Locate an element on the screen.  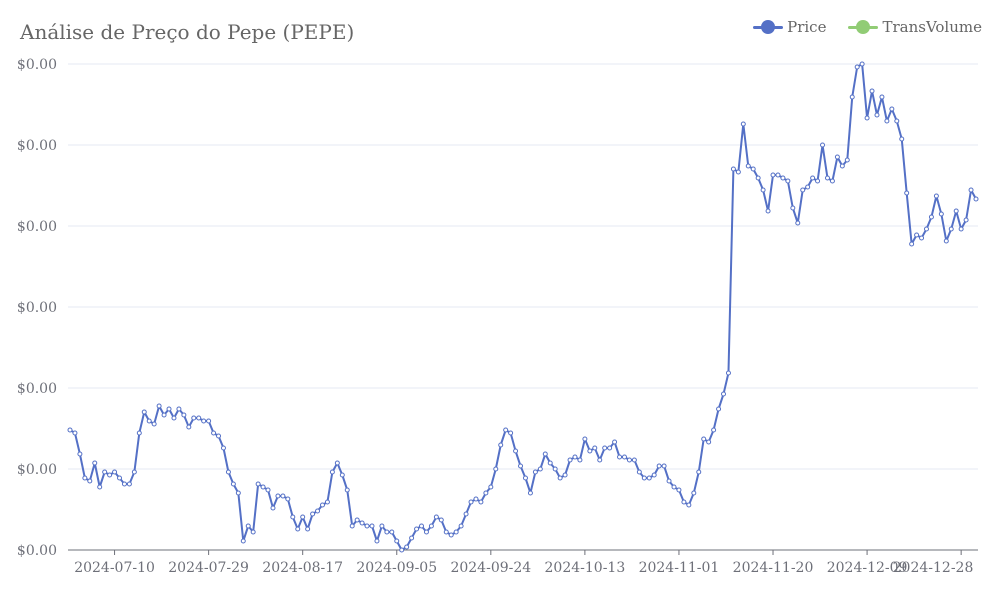
legend-swatch-transvolume is located at coordinates (863, 27).